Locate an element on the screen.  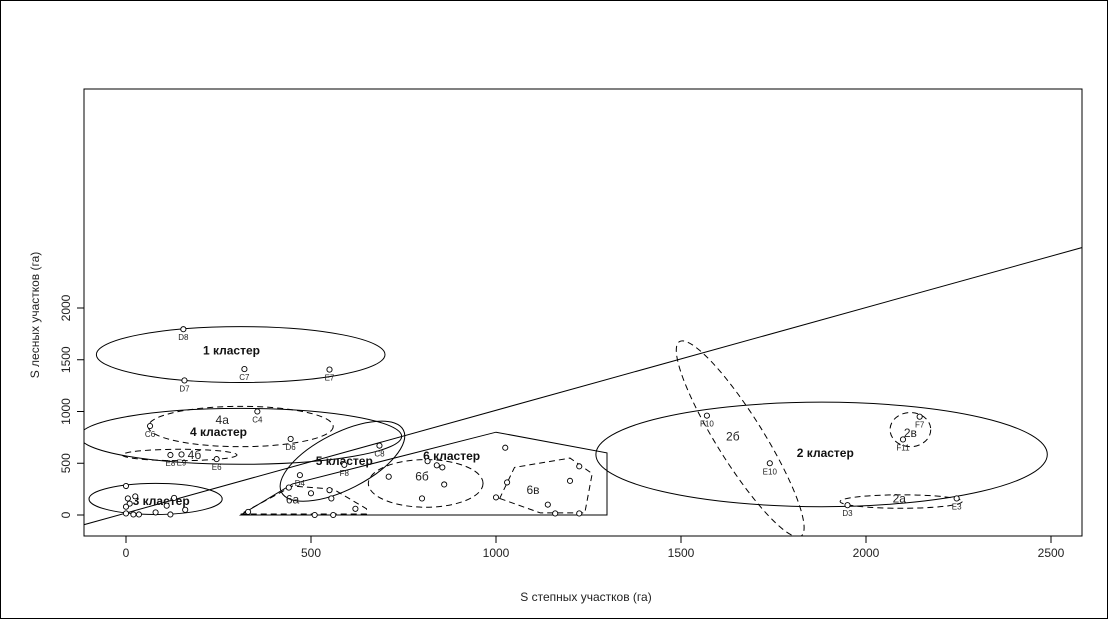
y-tick-label: 500 is located at coordinates (66, 463).